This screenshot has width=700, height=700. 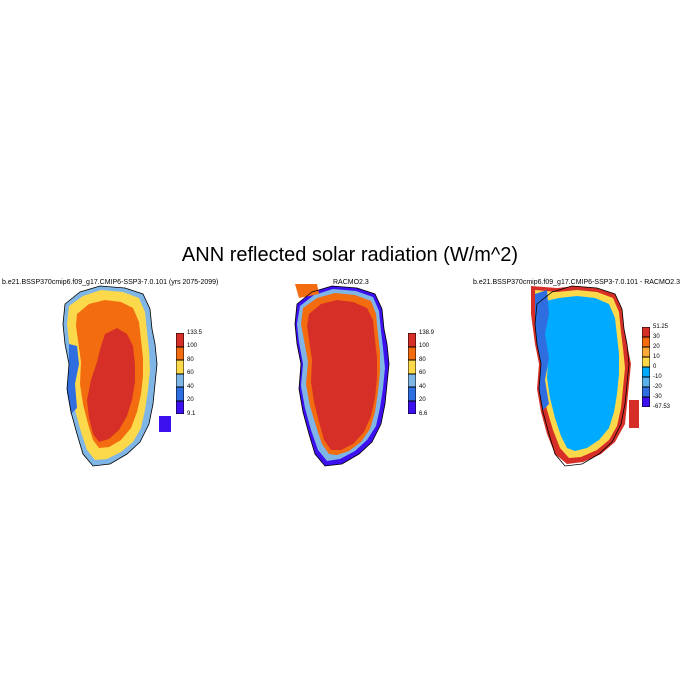 I want to click on zone-diff-main, so click(x=580, y=373).